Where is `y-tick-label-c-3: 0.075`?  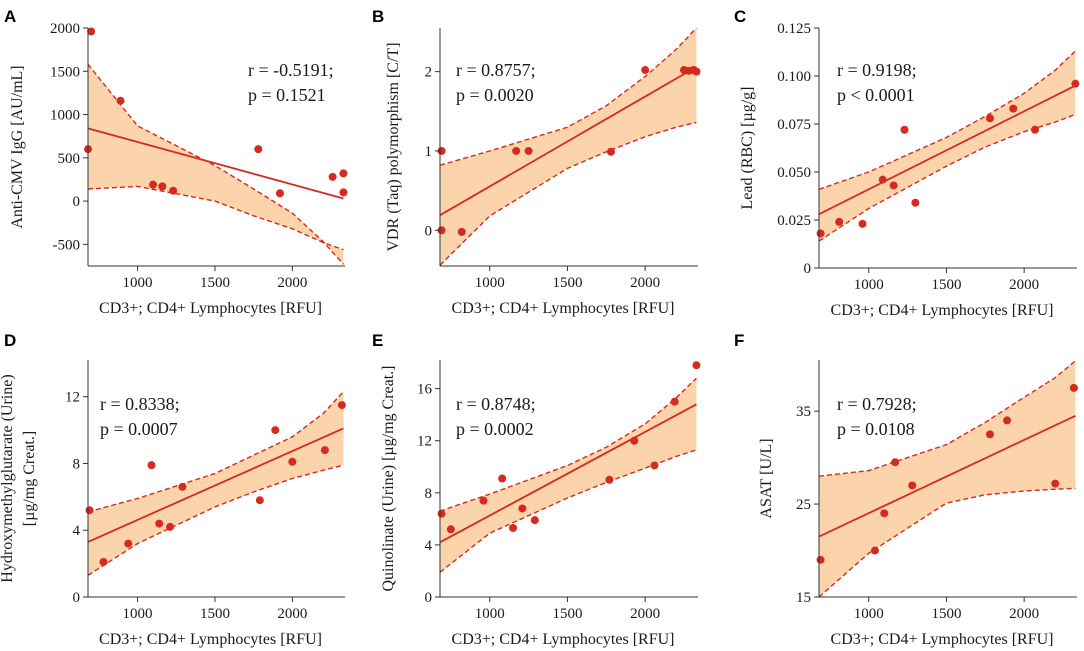 y-tick-label-c-3: 0.075 is located at coordinates (794, 125).